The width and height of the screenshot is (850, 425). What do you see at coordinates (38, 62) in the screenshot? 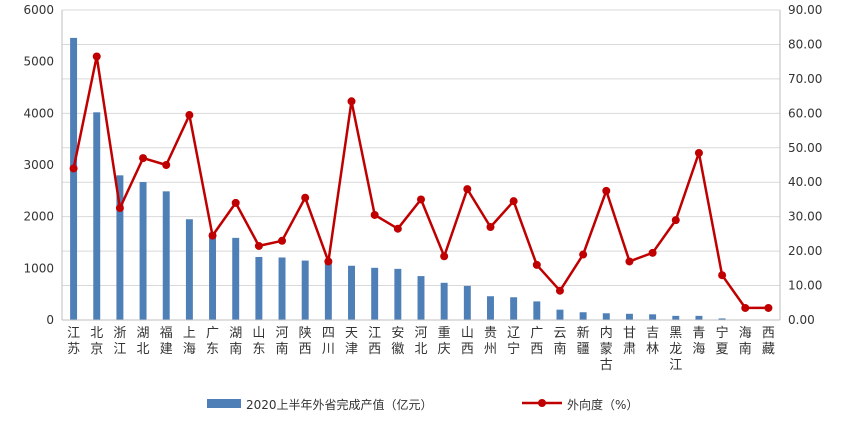
I see `left-y-tick-label: 5000` at bounding box center [38, 62].